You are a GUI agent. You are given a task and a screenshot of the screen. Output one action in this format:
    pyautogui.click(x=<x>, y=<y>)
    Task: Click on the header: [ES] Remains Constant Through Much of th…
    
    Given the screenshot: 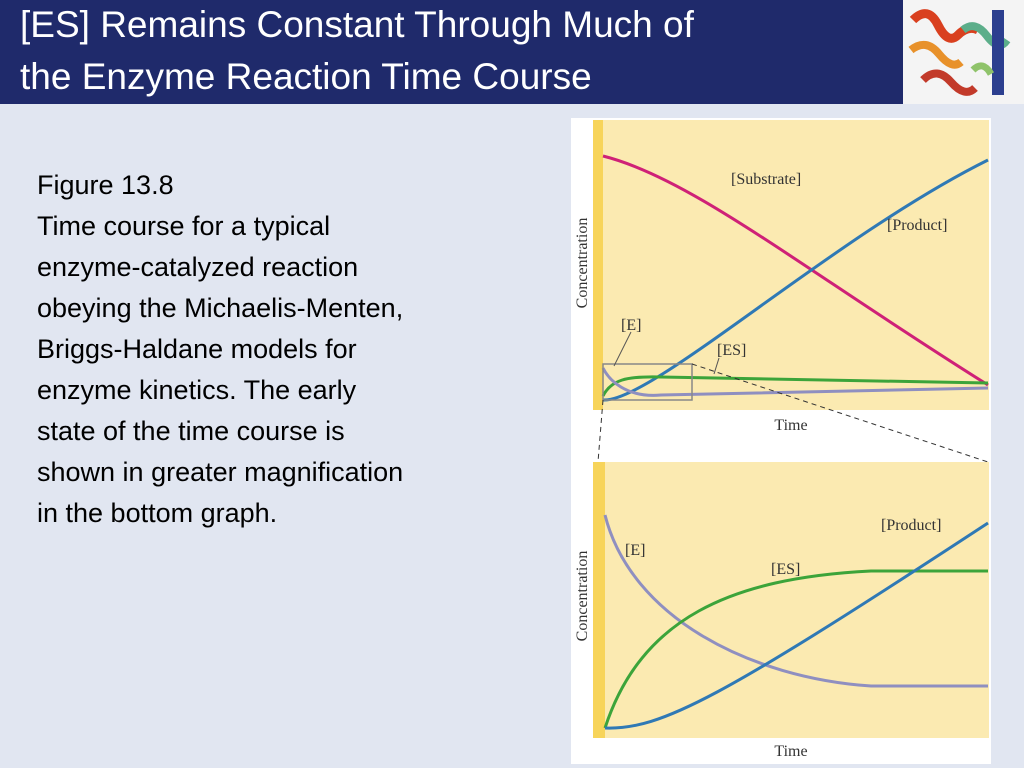 What is the action you would take?
    pyautogui.click(x=451, y=52)
    